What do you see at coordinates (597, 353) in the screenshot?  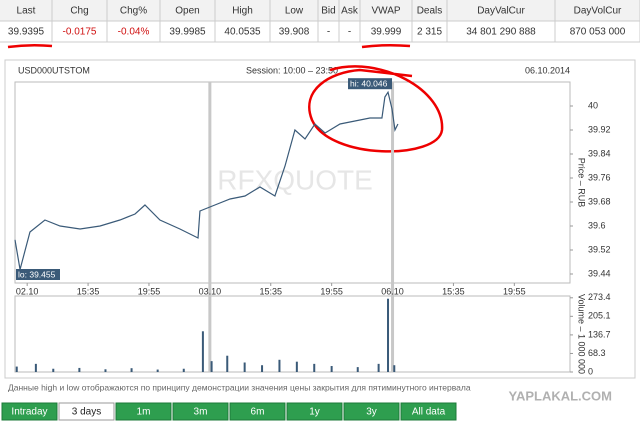 I see `y-tick-label: 68.3` at bounding box center [597, 353].